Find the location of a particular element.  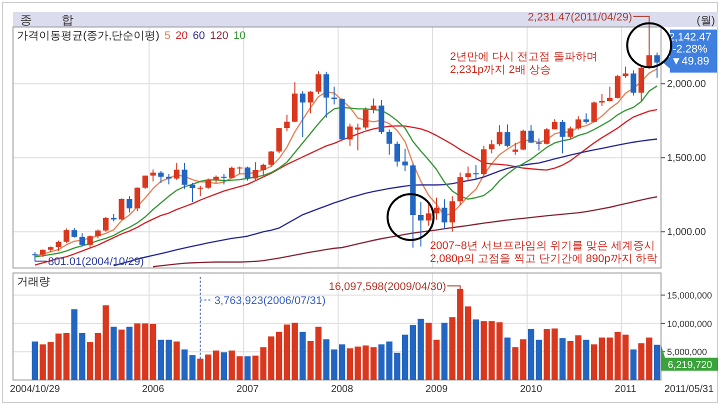

chart-title: 종 합 is located at coordinates (47, 20).